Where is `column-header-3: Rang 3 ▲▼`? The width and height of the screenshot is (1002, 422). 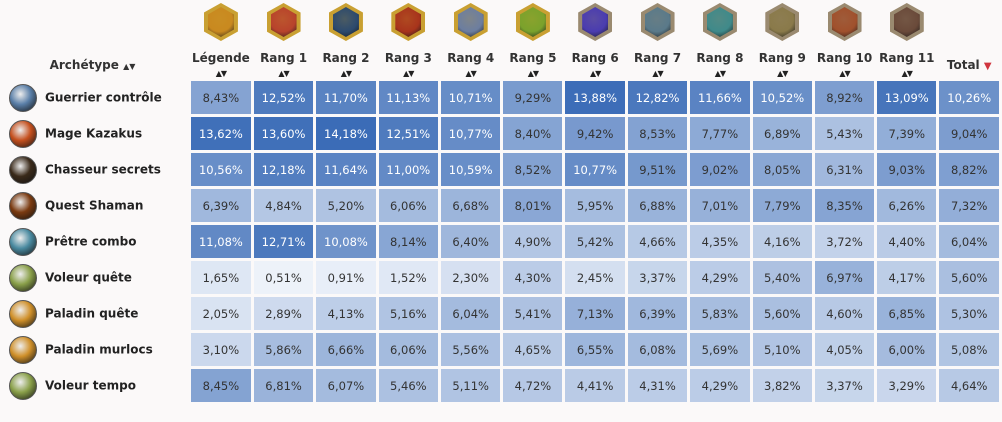
column-header-3: Rang 3 ▲▼ is located at coordinates (408, 40).